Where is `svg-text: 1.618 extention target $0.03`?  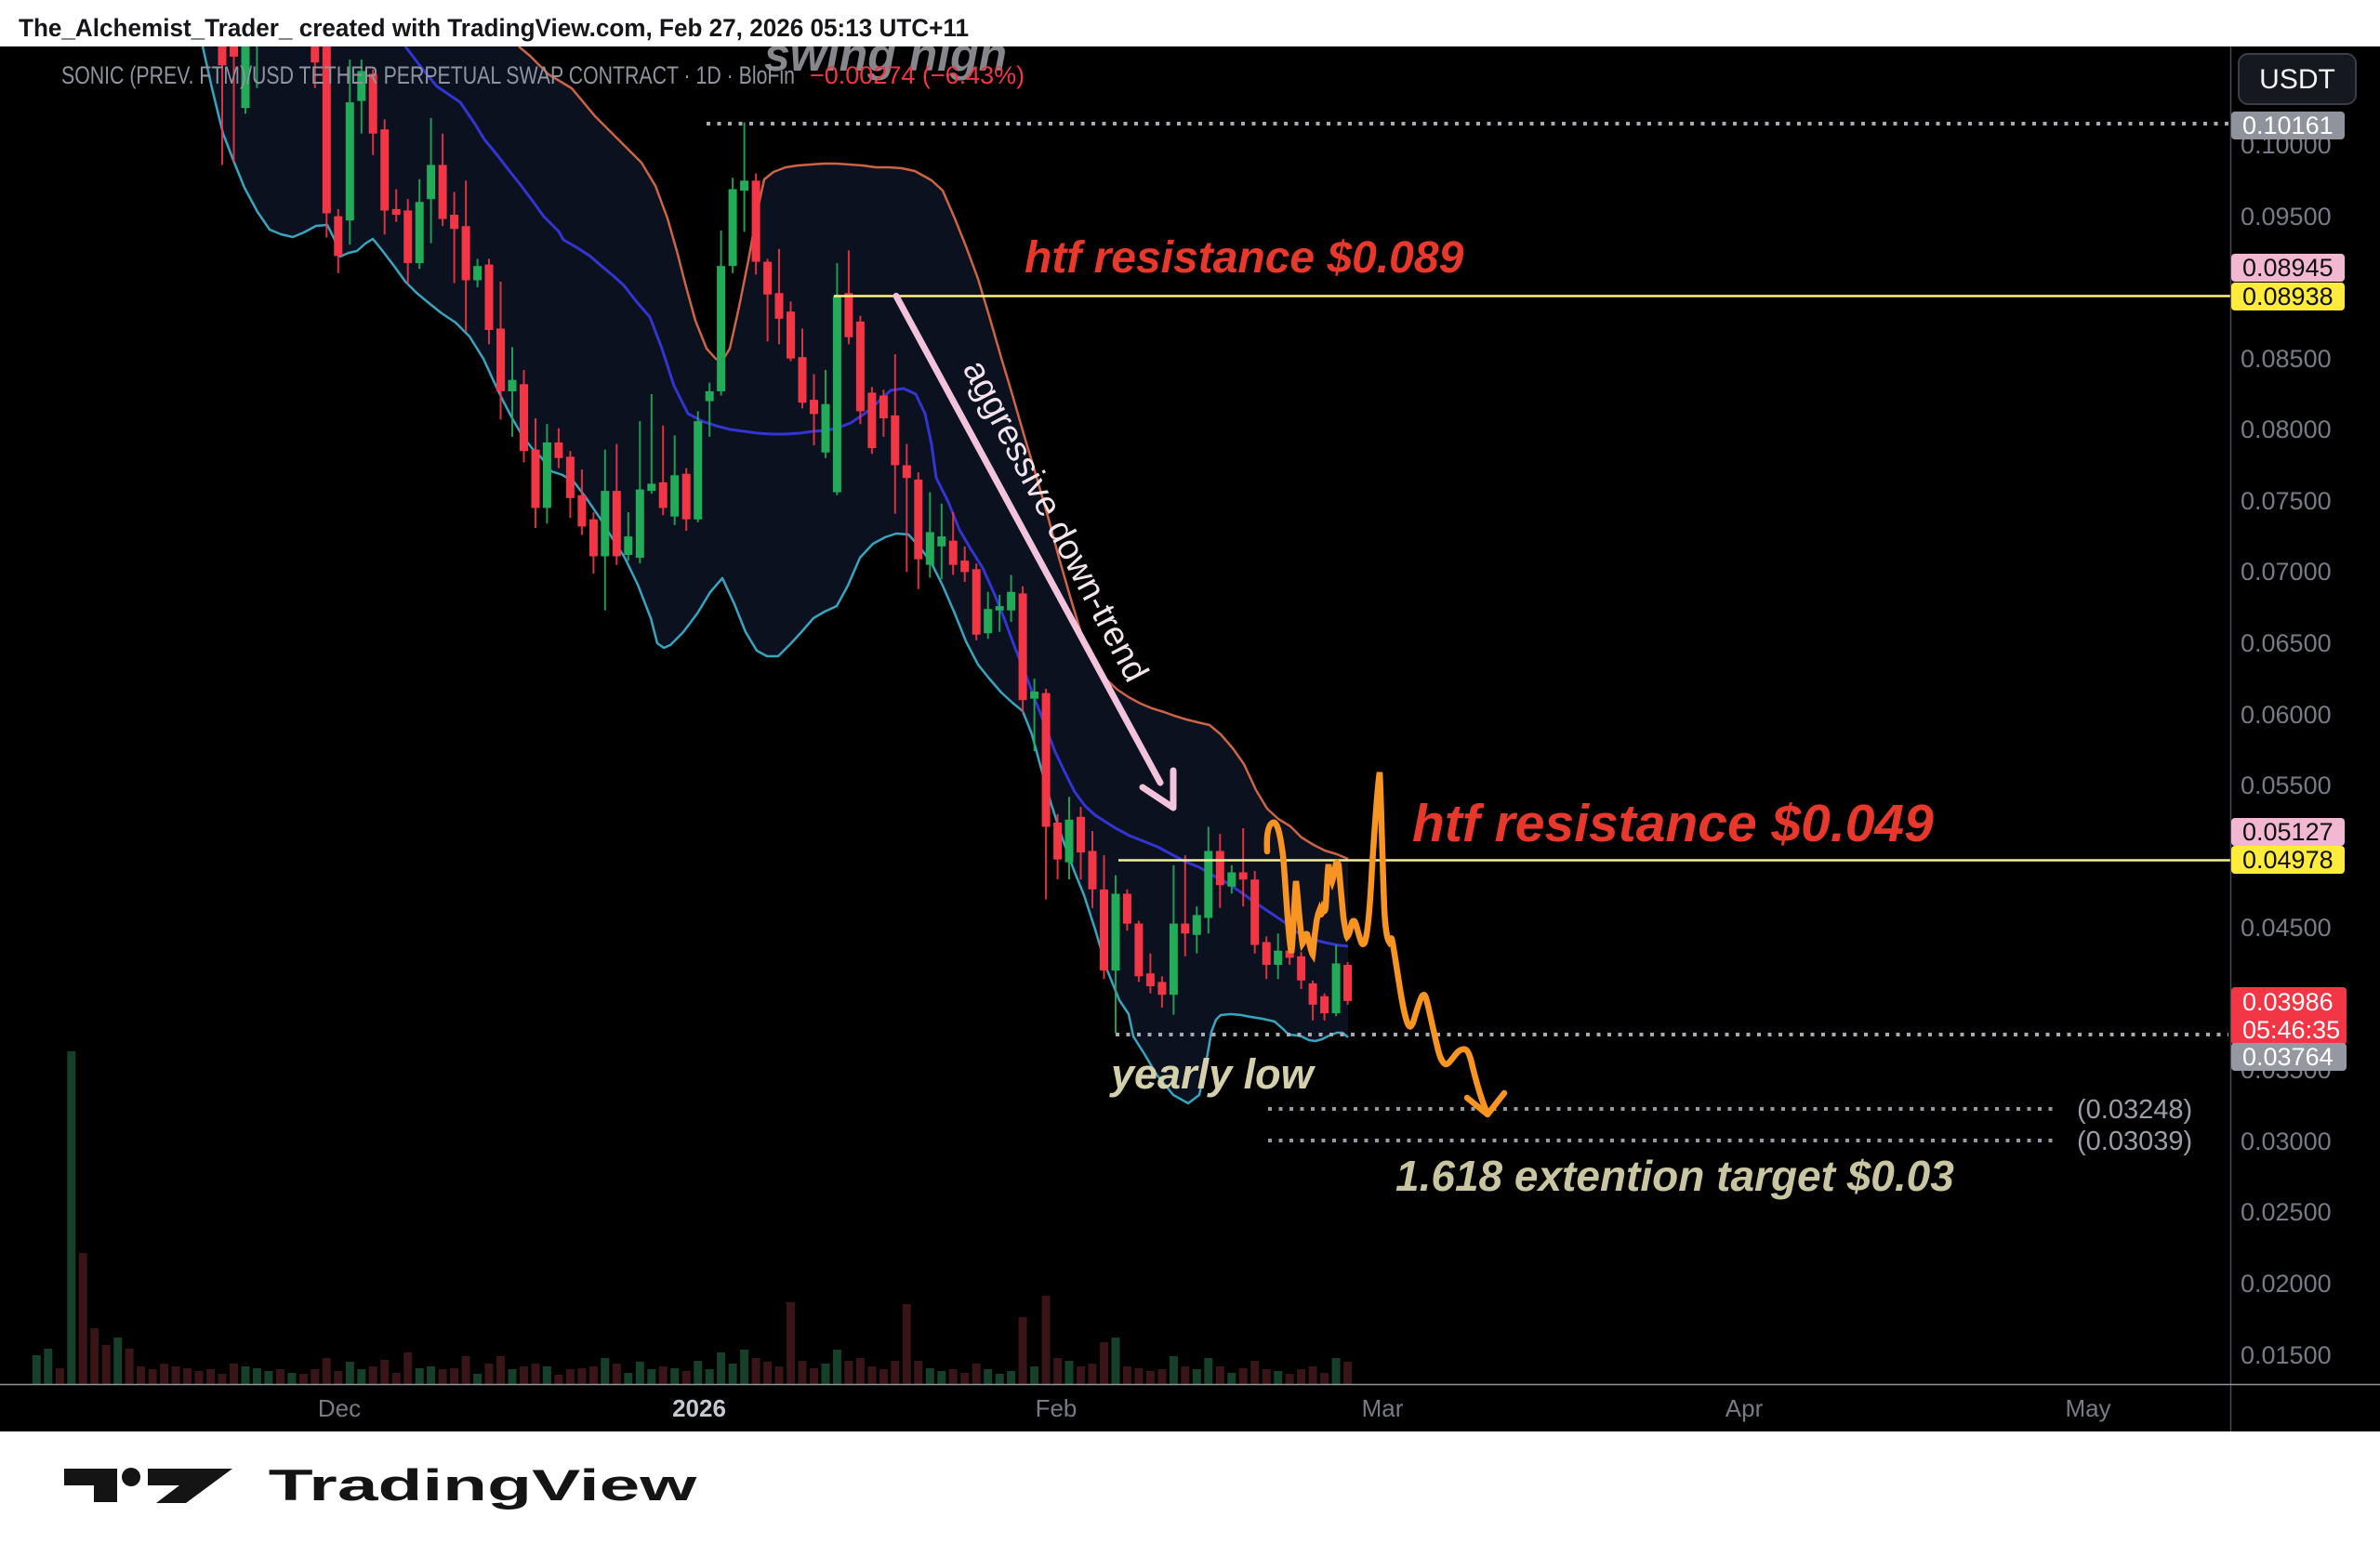 svg-text: 1.618 extention target $0.03 is located at coordinates (1674, 1176).